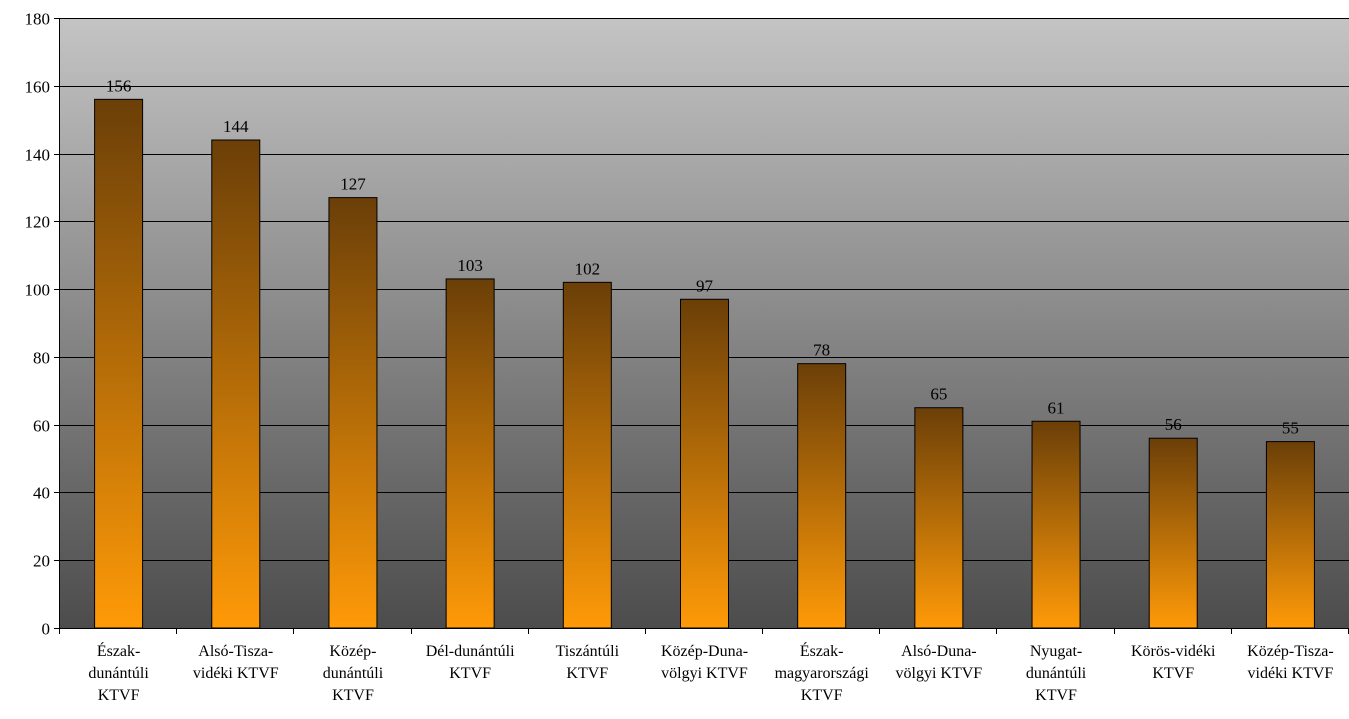  I want to click on y-tick-label-140: 140, so click(38, 155).